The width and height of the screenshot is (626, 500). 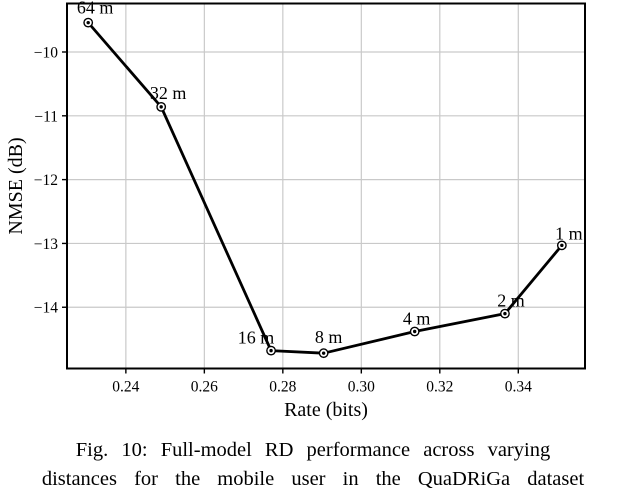 What do you see at coordinates (271, 350) in the screenshot?
I see `data-point-center-16-m` at bounding box center [271, 350].